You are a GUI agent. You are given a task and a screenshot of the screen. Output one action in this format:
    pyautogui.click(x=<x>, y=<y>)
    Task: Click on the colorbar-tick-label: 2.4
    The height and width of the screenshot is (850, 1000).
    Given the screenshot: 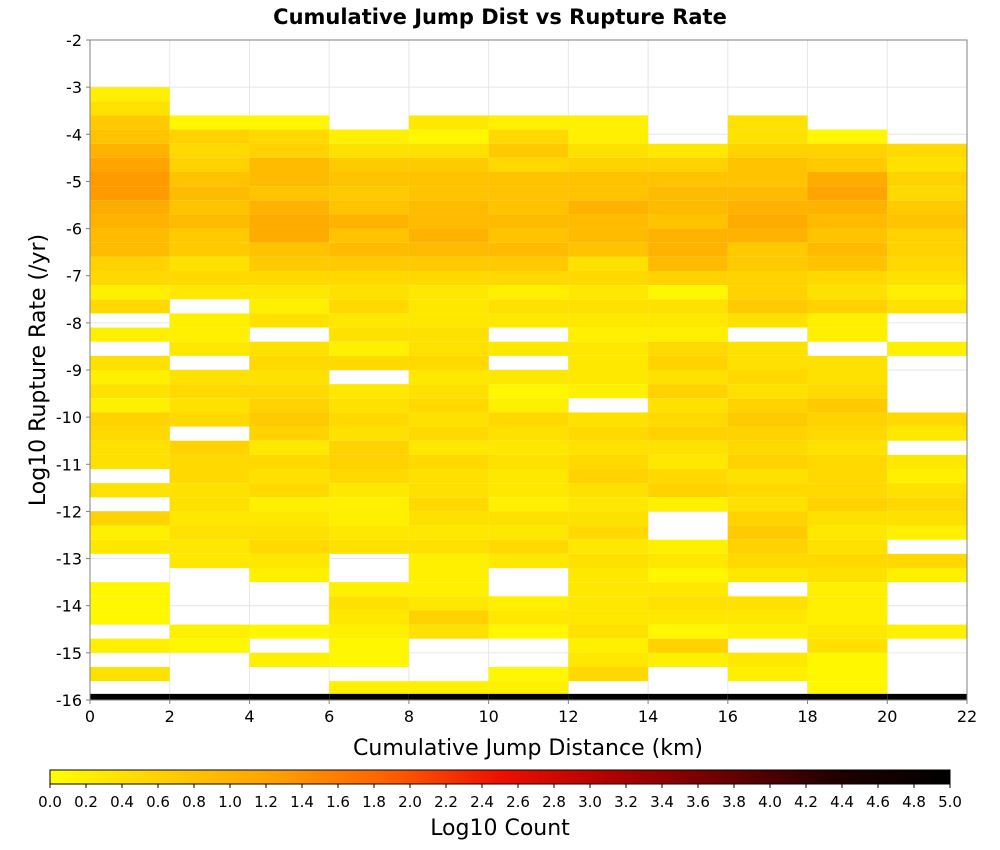 What is the action you would take?
    pyautogui.click(x=482, y=802)
    